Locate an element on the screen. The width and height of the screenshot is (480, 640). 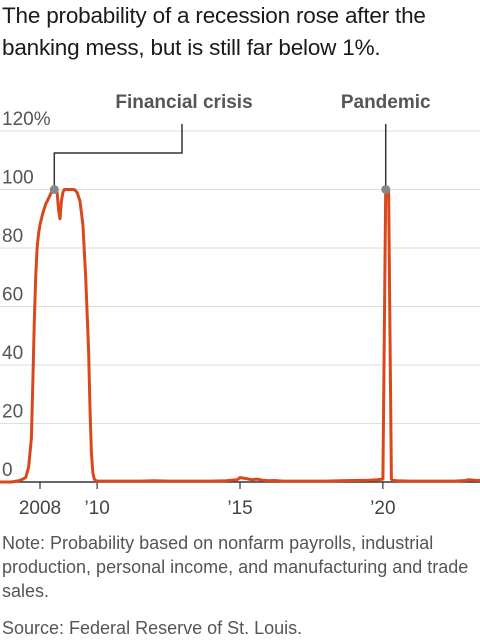
annotation-financial-crisis: Financial crisis is located at coordinates (183, 102).